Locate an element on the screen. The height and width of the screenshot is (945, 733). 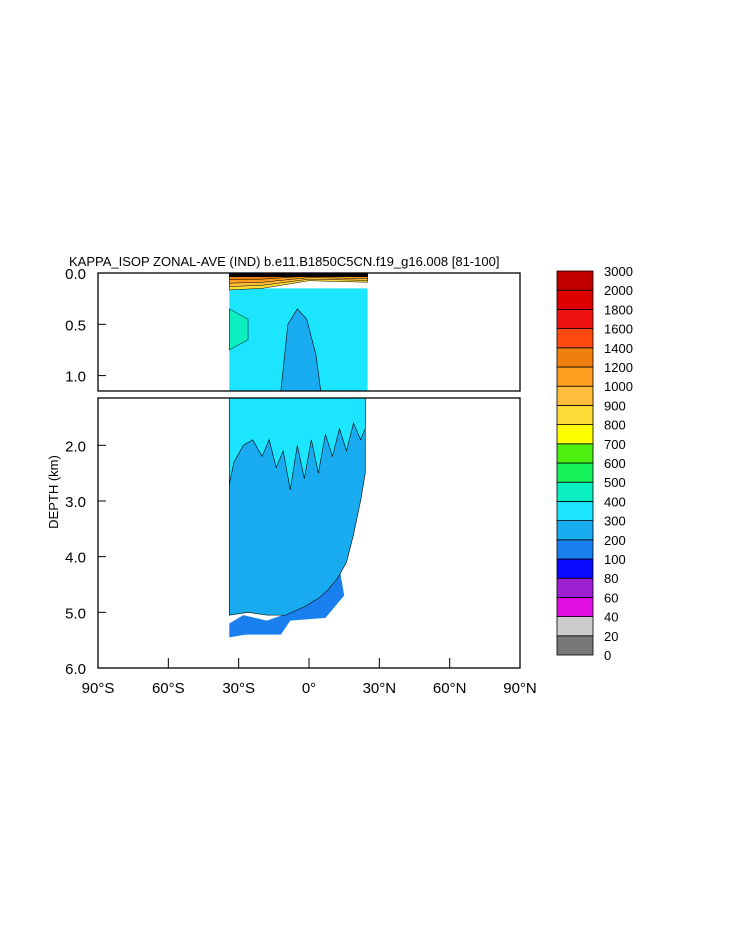
colorbar-label: 0 is located at coordinates (607, 655).